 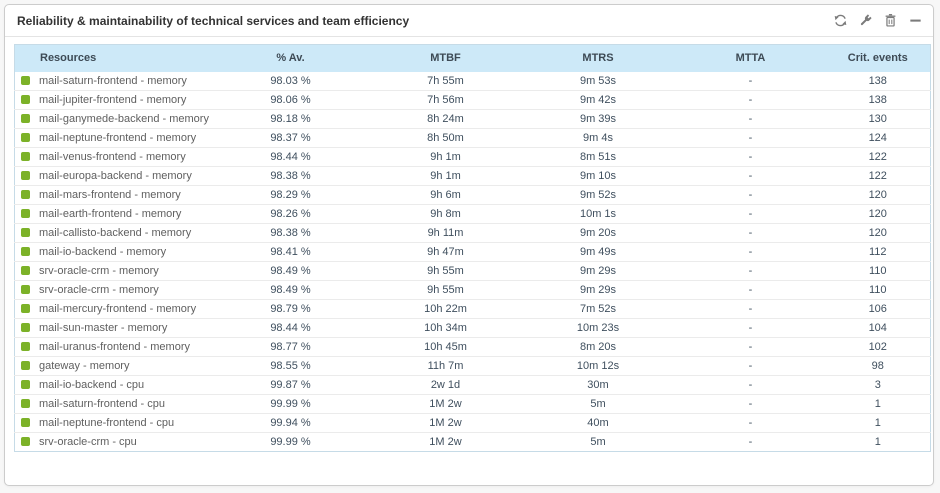 I want to click on table-row: gateway - memory 98.55 % 11h 7m 10m 12s -98, so click(x=472, y=366).